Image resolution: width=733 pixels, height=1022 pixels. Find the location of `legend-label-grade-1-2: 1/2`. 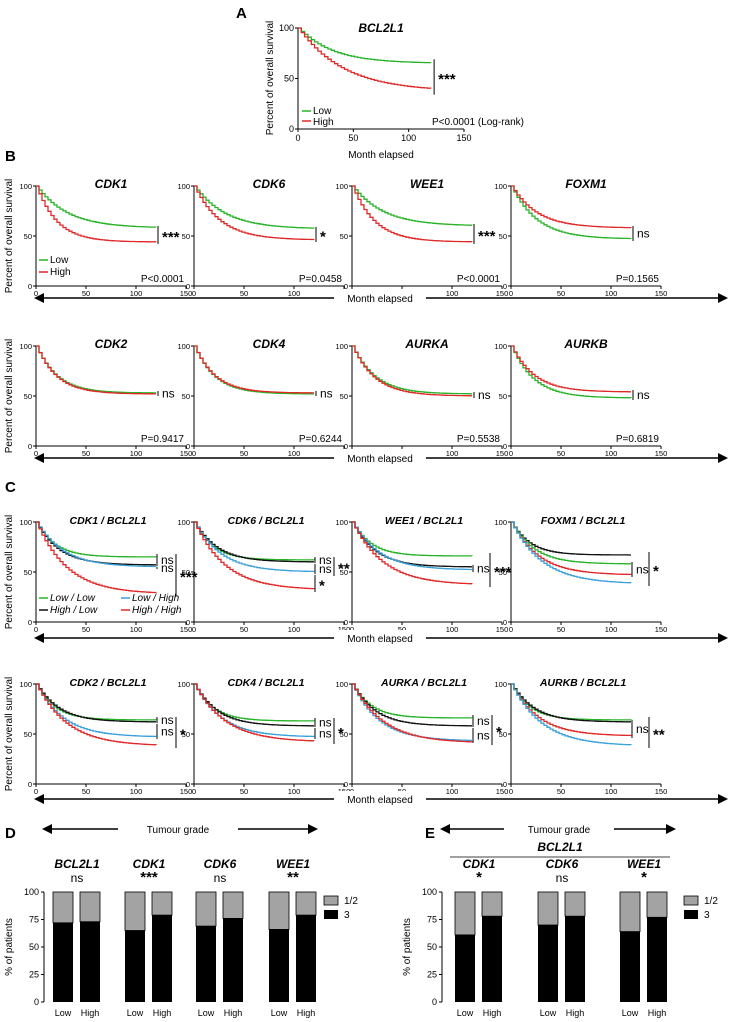

legend-label-grade-1-2: 1/2 is located at coordinates (351, 901).